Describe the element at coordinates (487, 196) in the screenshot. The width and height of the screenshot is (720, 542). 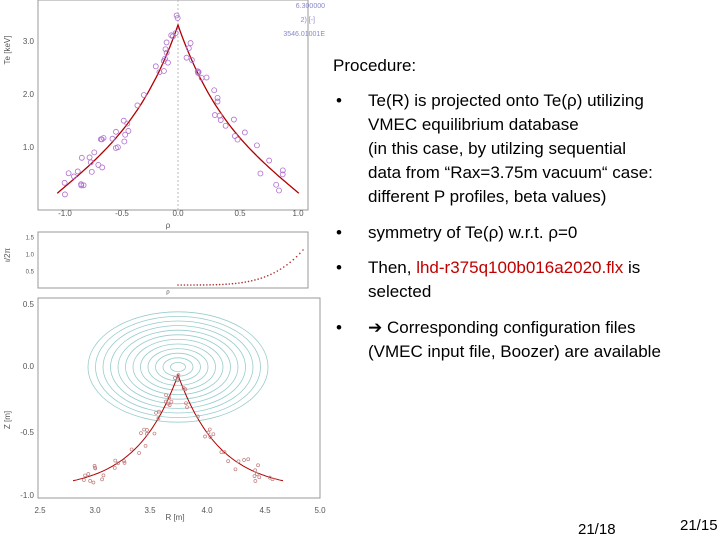
I see `text-run: different P profiles, beta values)` at that location.